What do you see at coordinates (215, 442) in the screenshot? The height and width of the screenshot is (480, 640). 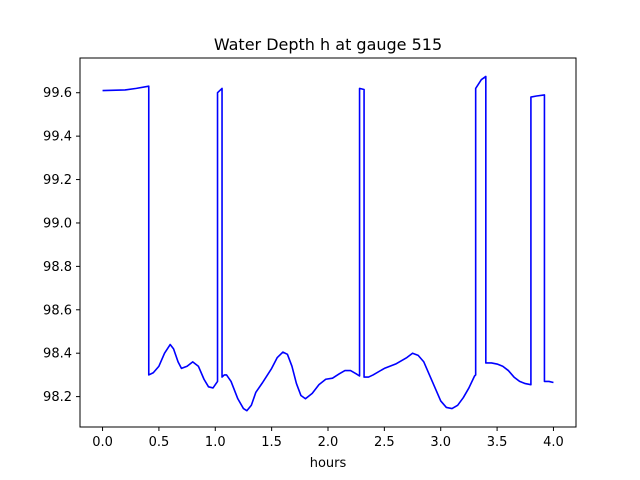 I see `x-tick-label: 1.0` at bounding box center [215, 442].